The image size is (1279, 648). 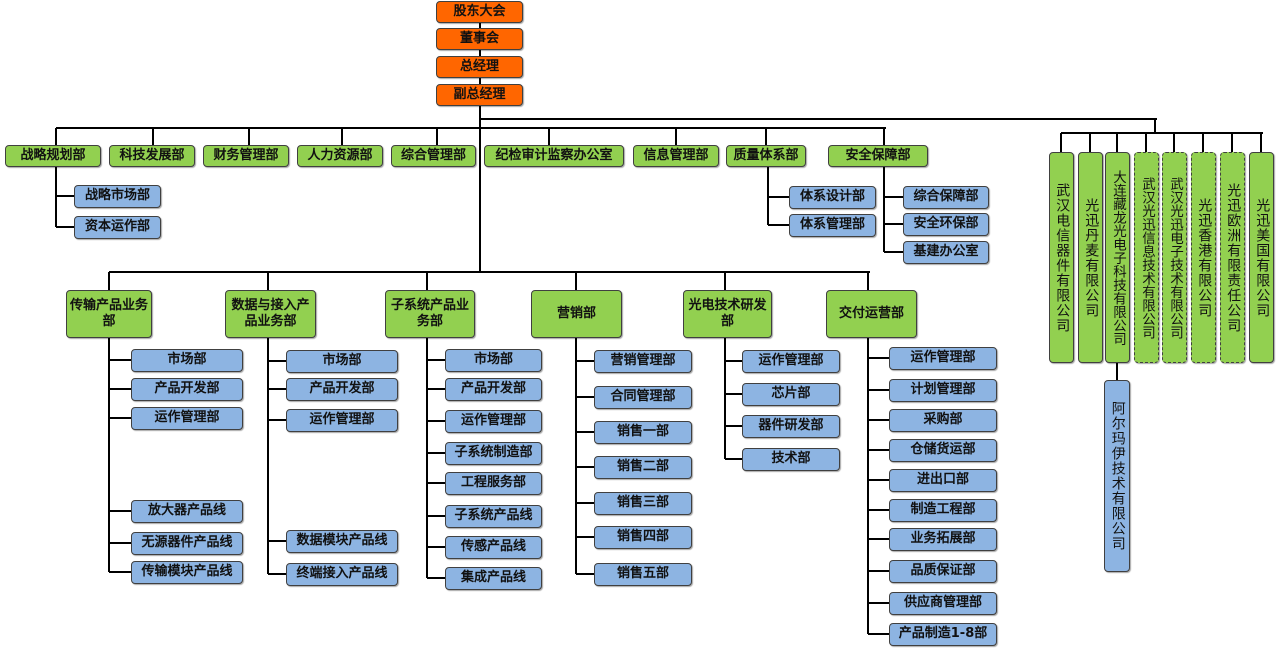 What do you see at coordinates (342, 574) in the screenshot?
I see `division-unit-box: 终端接入产品线` at bounding box center [342, 574].